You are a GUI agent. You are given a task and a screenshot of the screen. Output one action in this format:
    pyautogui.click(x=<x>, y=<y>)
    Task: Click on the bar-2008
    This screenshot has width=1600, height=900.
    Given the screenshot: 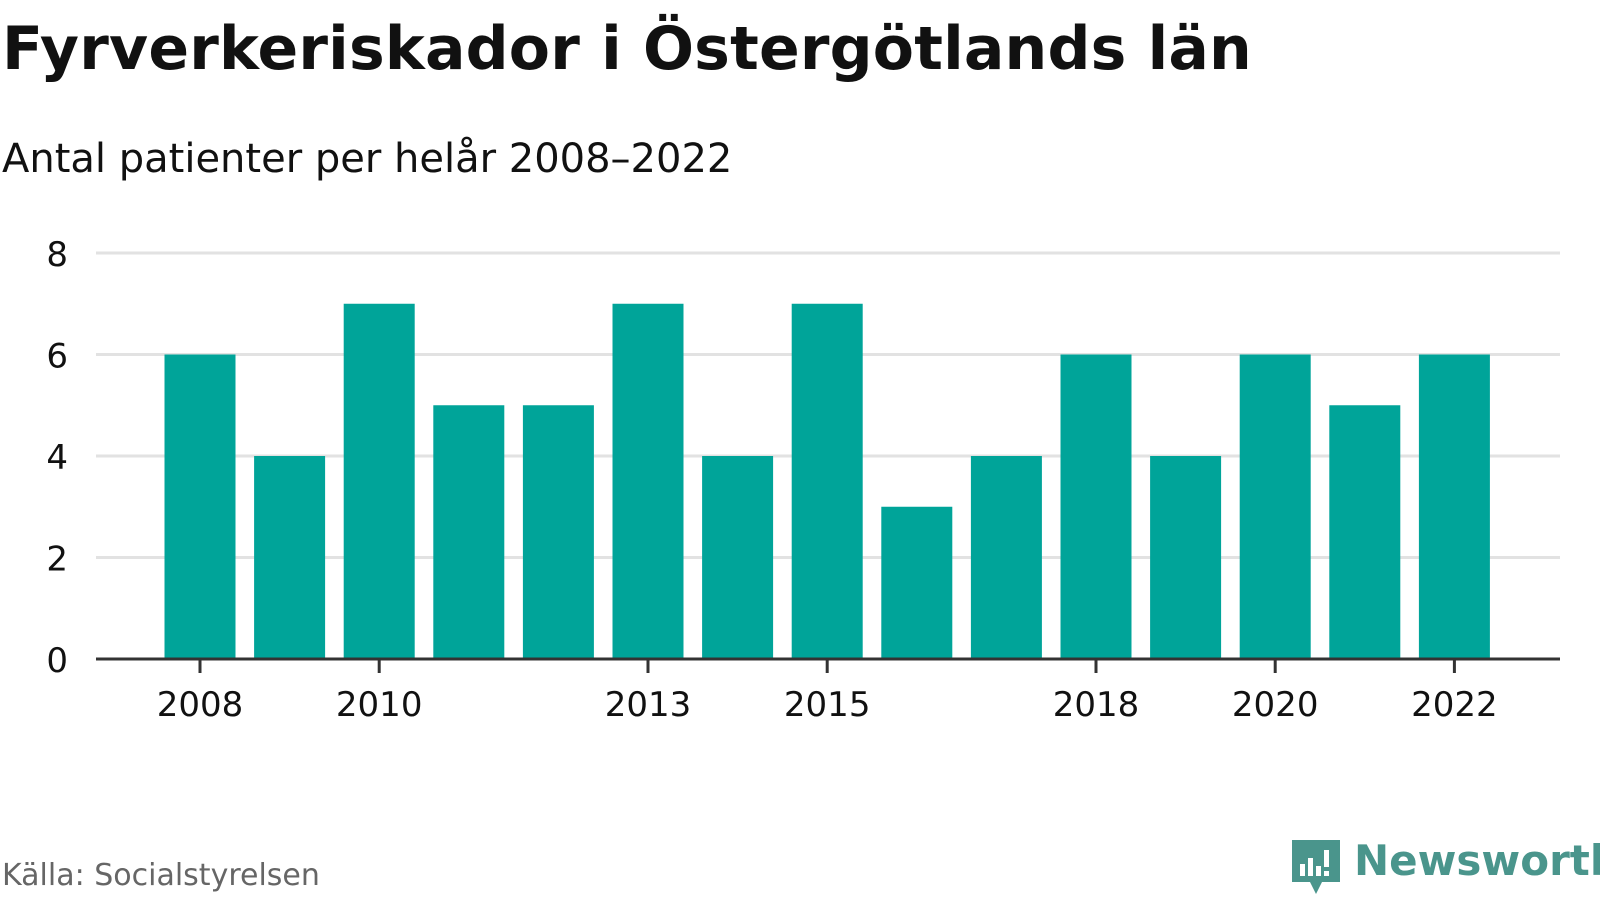 What is the action you would take?
    pyautogui.click(x=200, y=506)
    